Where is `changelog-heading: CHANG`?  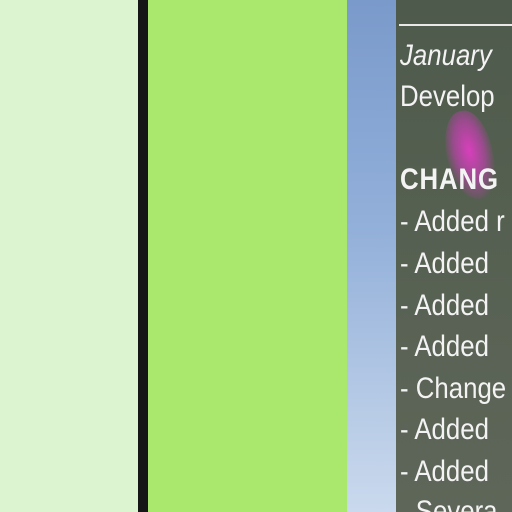
changelog-heading: CHANG is located at coordinates (449, 179).